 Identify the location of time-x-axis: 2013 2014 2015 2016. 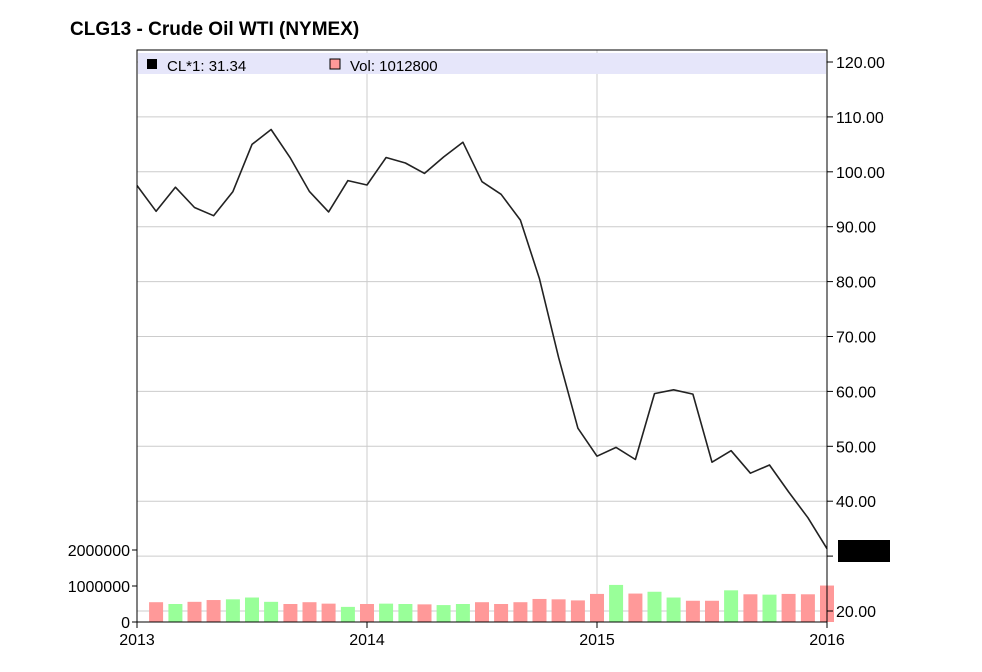
(482, 635).